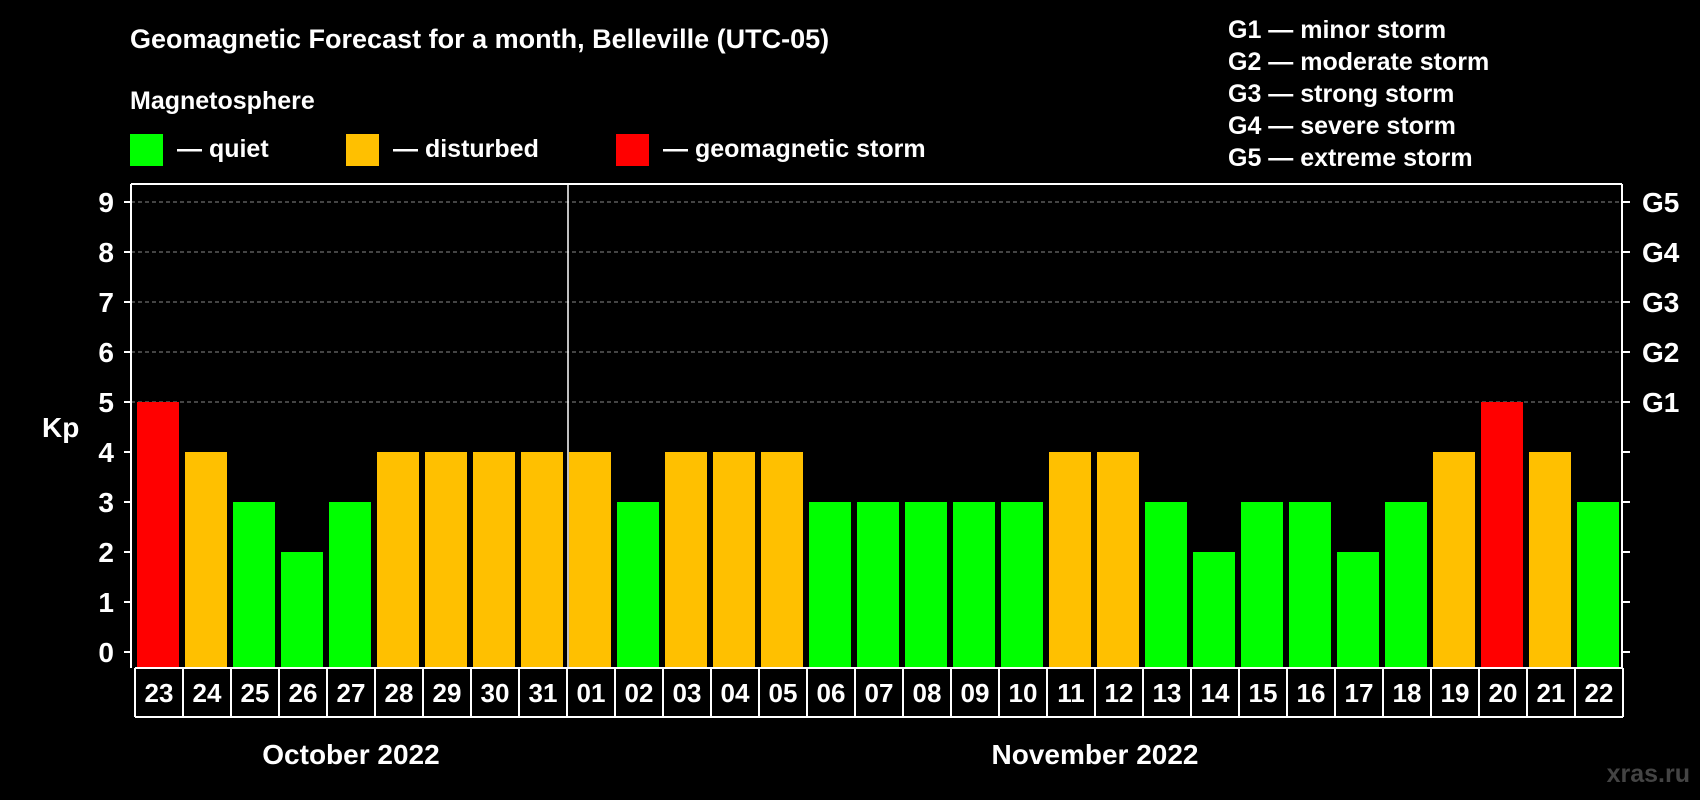  Describe the element at coordinates (106, 252) in the screenshot. I see `y-tick-label-8: 8` at that location.